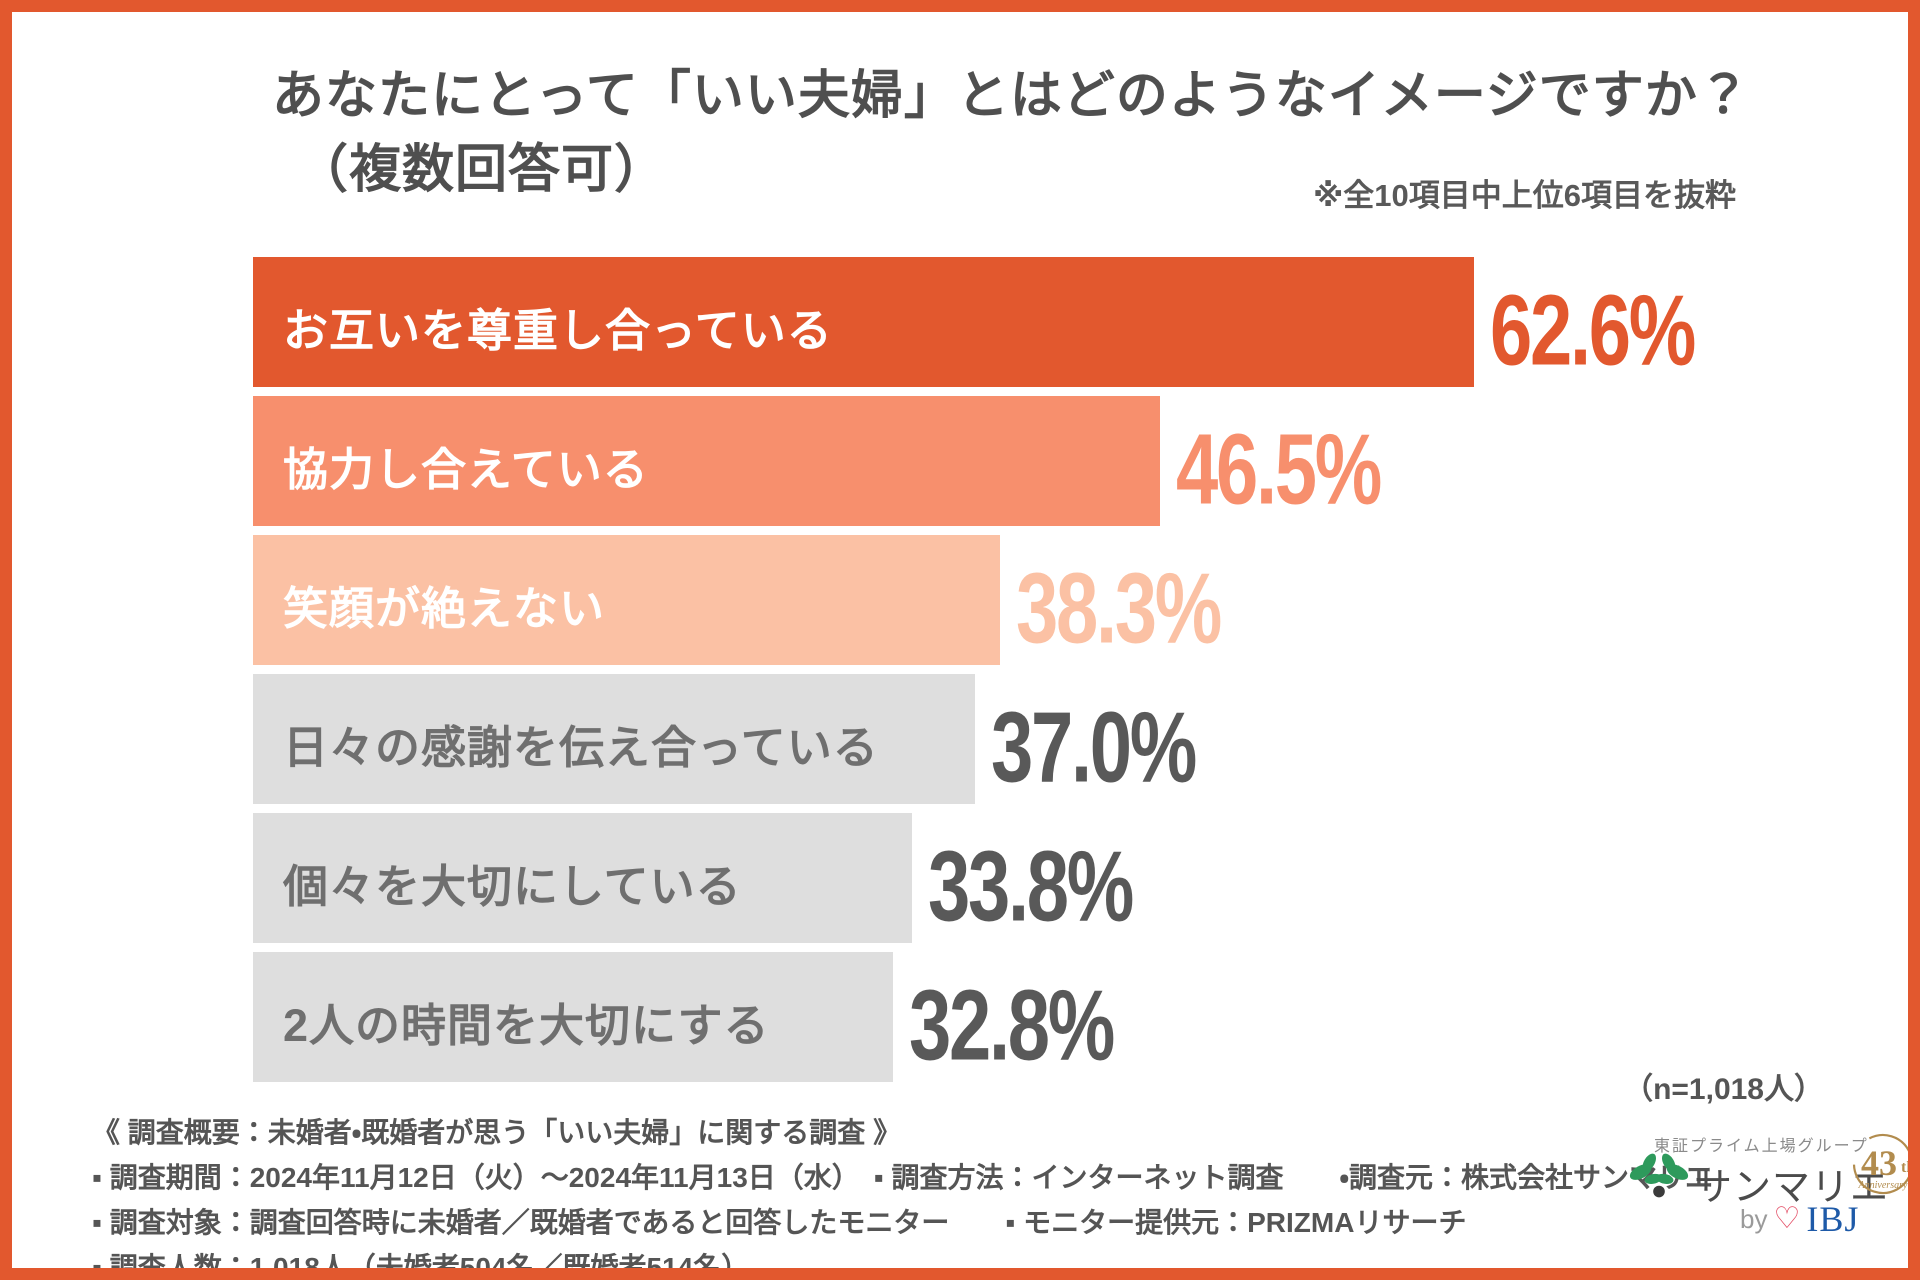  What do you see at coordinates (1754, 1218) in the screenshot?
I see `by-label: by` at bounding box center [1754, 1218].